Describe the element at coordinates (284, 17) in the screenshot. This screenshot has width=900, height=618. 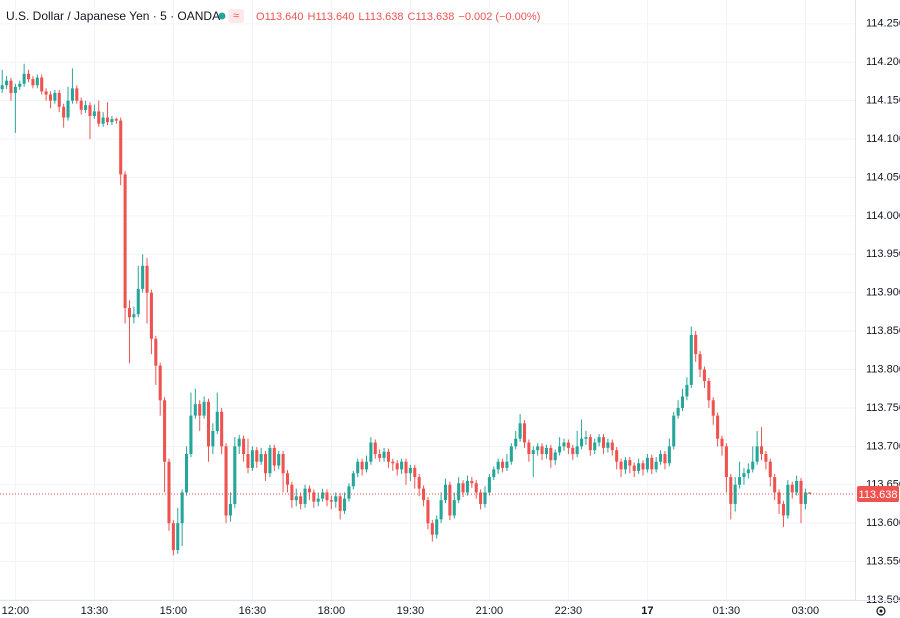
I see `ohlc-value: 113.640` at that location.